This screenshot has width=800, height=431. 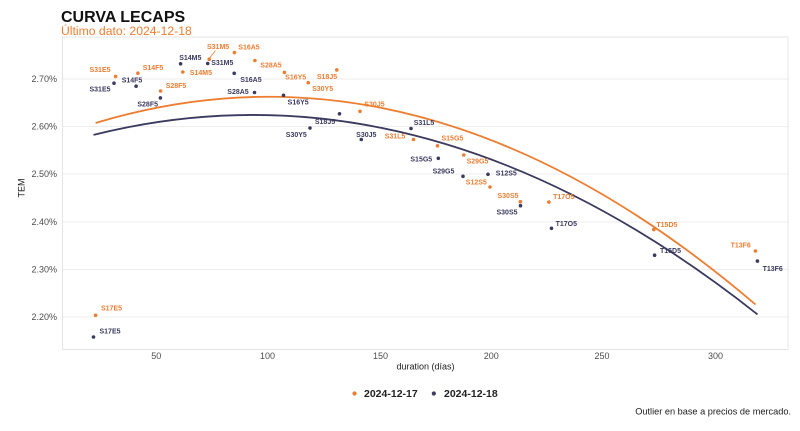 I want to click on svg-text:Outlier en base a precios de m: Outlier en base a precios de mercado., so click(x=713, y=412).